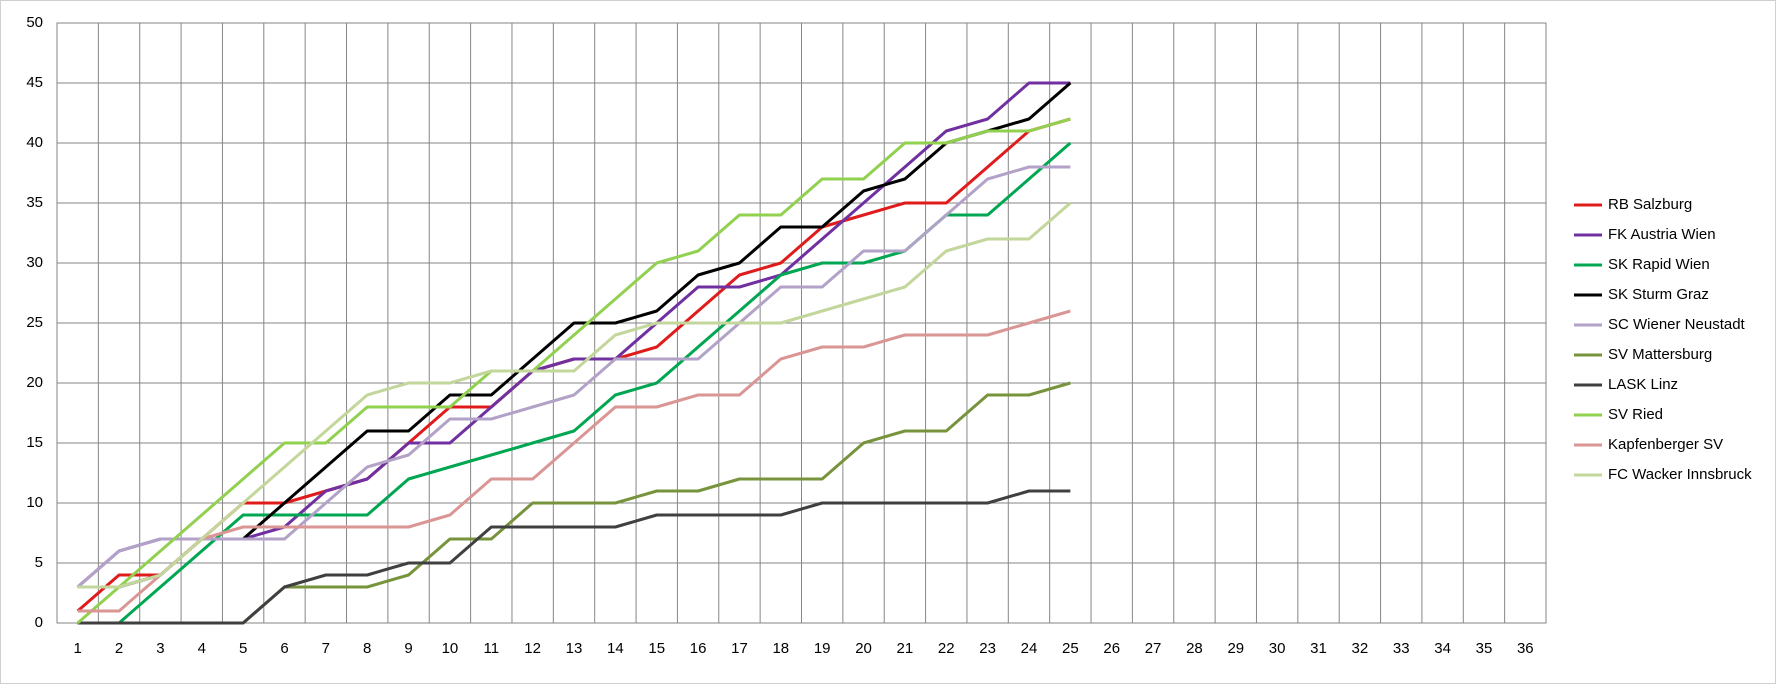  Describe the element at coordinates (1194, 648) in the screenshot. I see `x-tick-label: 28` at that location.